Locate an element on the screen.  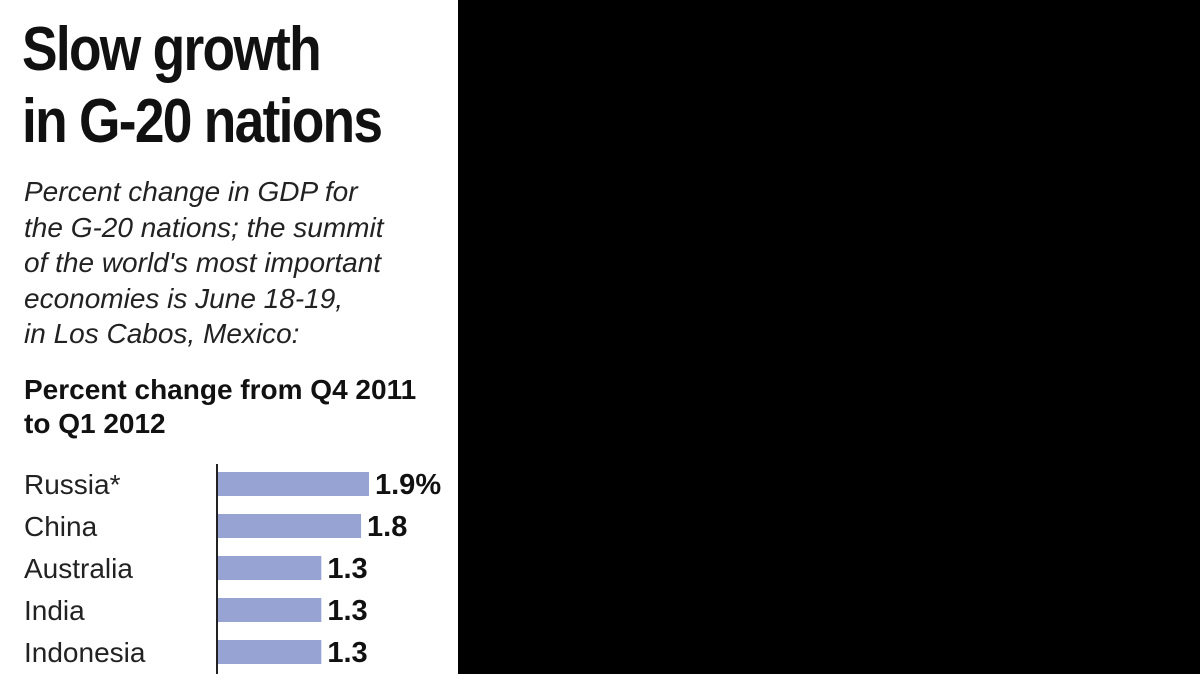
category-label: Russia* is located at coordinates (72, 484).